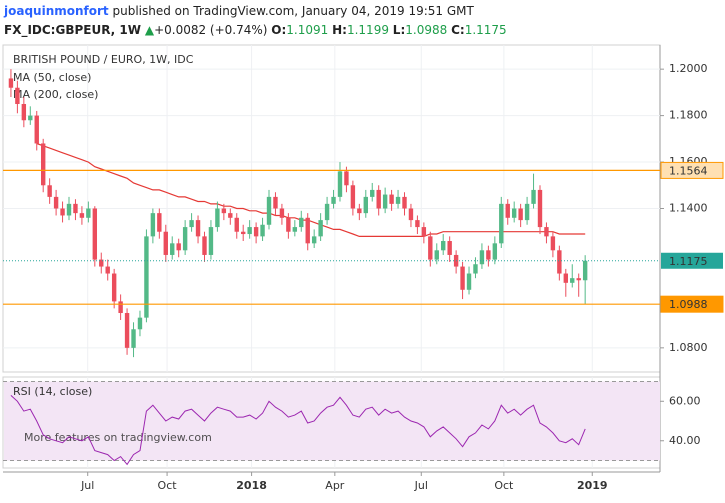  Describe the element at coordinates (279, 30) in the screenshot. I see `ohlc-label: O:` at that location.